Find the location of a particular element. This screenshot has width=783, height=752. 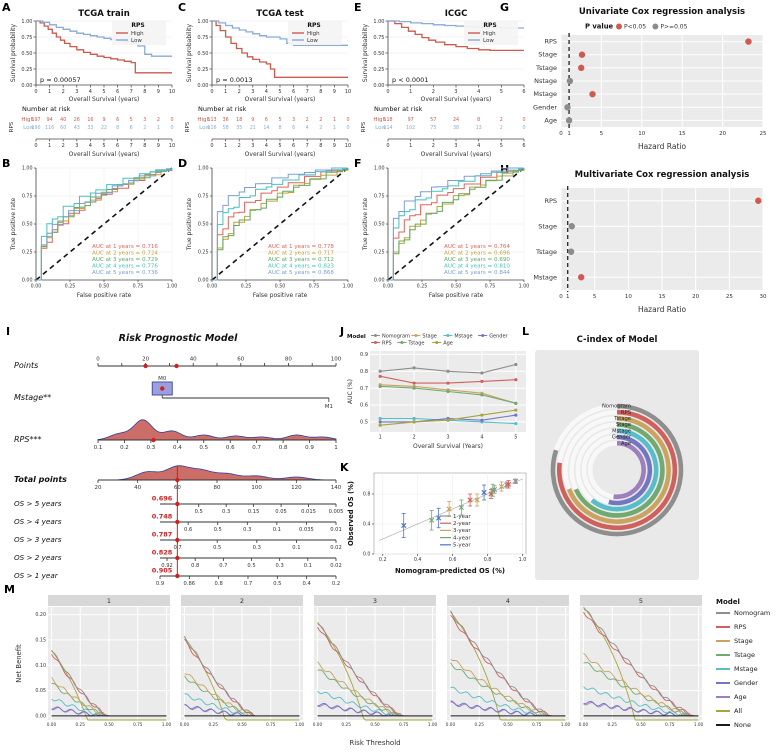

svg-text: ICGC is located at coordinates (456, 14).